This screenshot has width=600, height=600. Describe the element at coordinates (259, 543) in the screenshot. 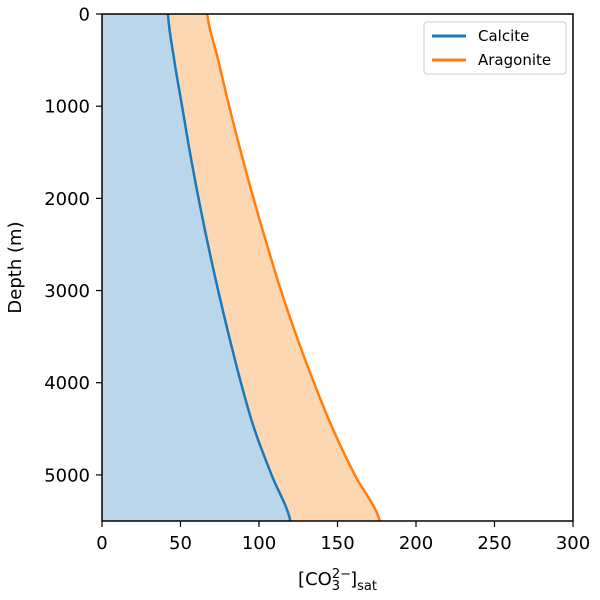

I see `x-tick-label: 100` at that location.